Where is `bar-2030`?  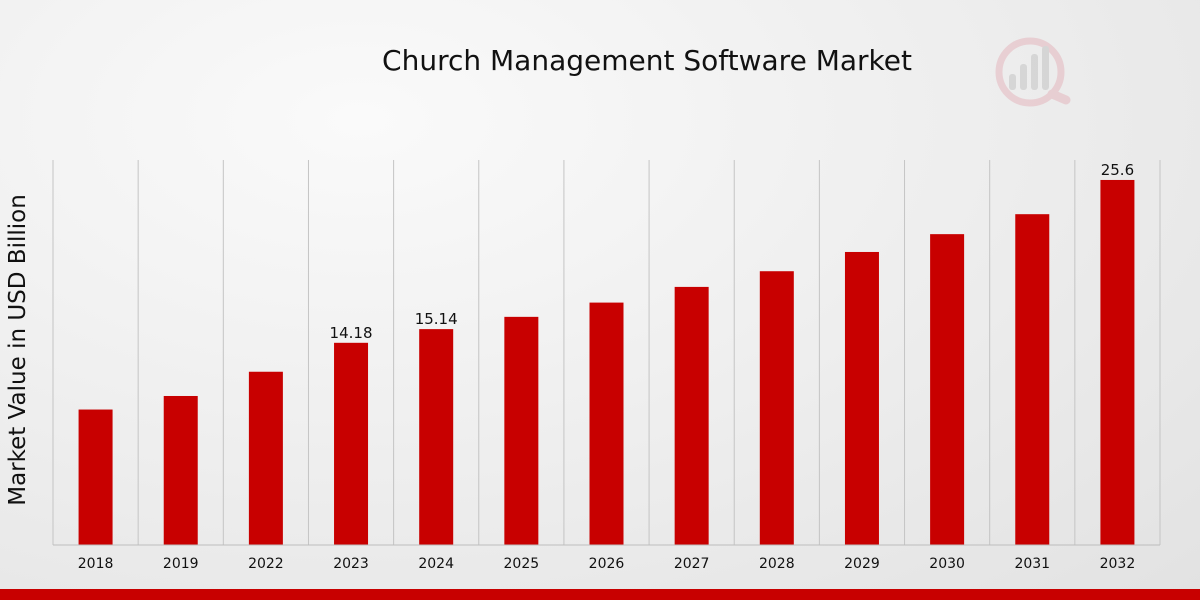
bar-2030 is located at coordinates (947, 390).